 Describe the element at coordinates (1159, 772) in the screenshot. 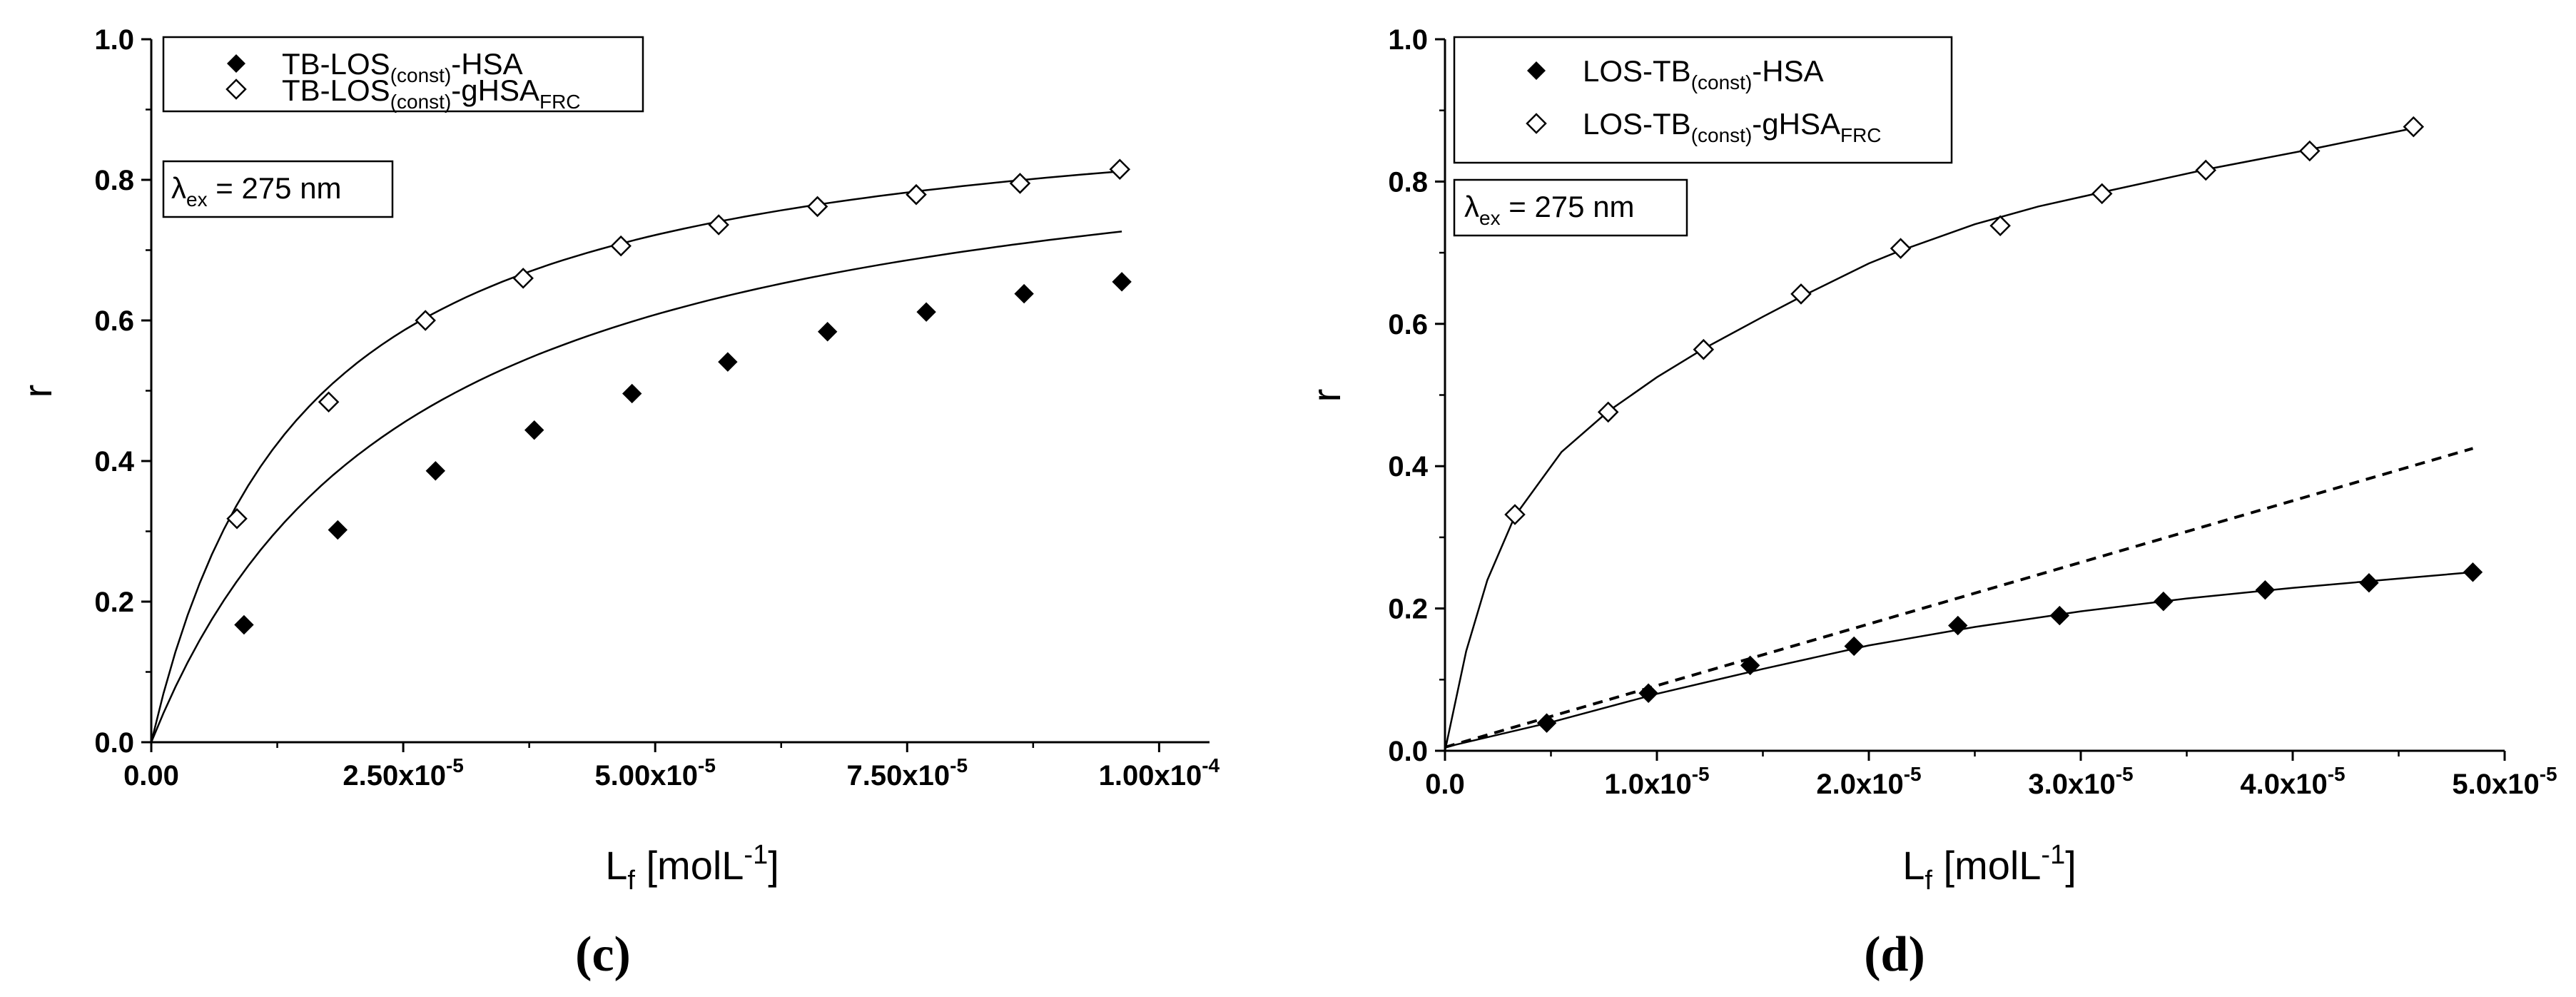

I see `x-tick-label: 1.00x10⁻⁴` at that location.